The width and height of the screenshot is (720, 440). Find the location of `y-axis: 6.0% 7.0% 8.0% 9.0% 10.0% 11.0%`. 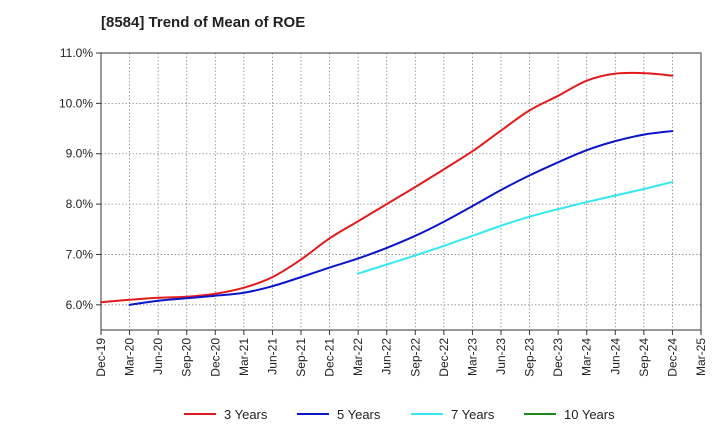

y-axis: 6.0% 7.0% 8.0% 9.0% 10.0% 11.0% is located at coordinates (80, 179).